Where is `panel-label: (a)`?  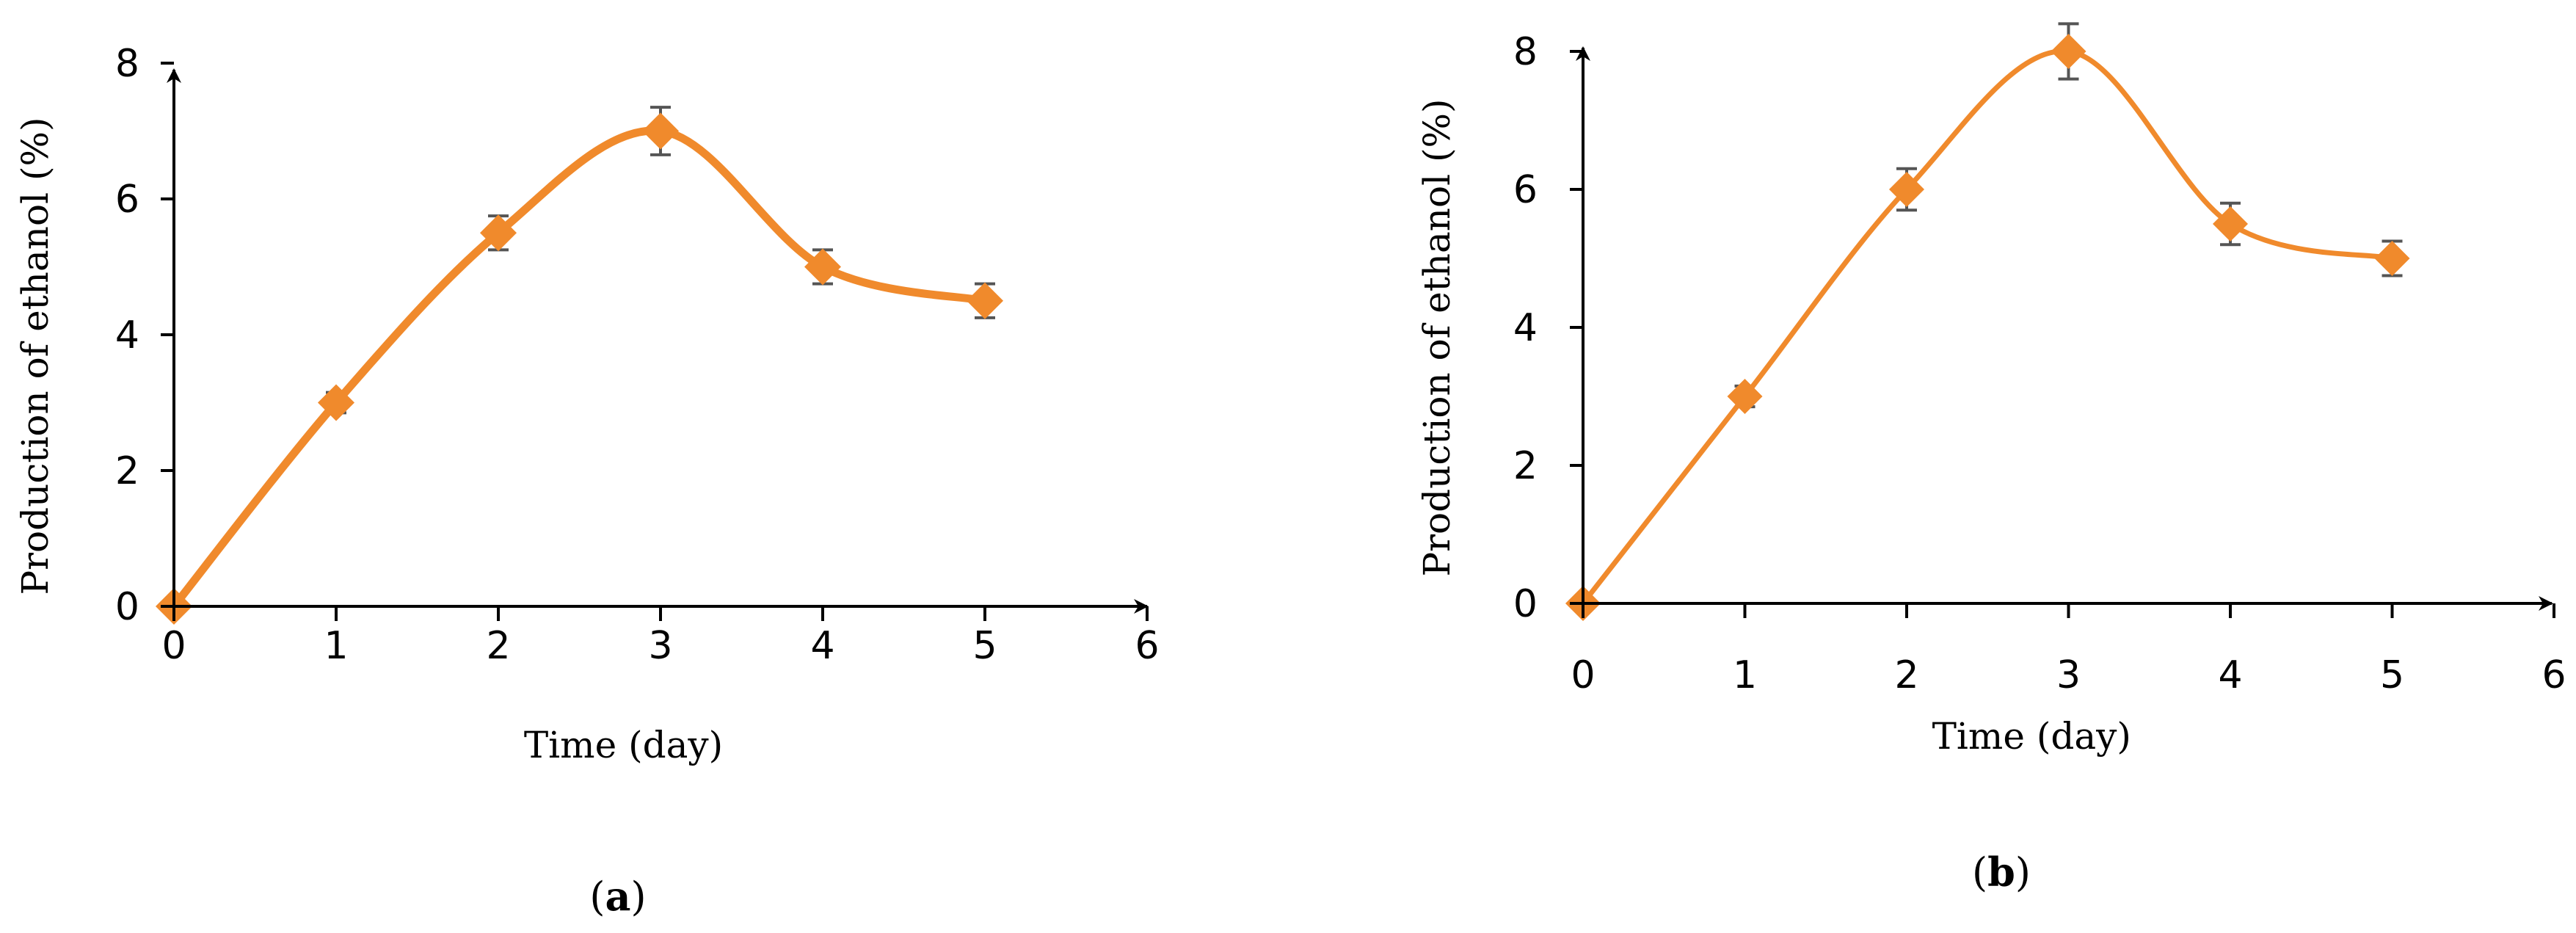
panel-label: (a) is located at coordinates (617, 896).